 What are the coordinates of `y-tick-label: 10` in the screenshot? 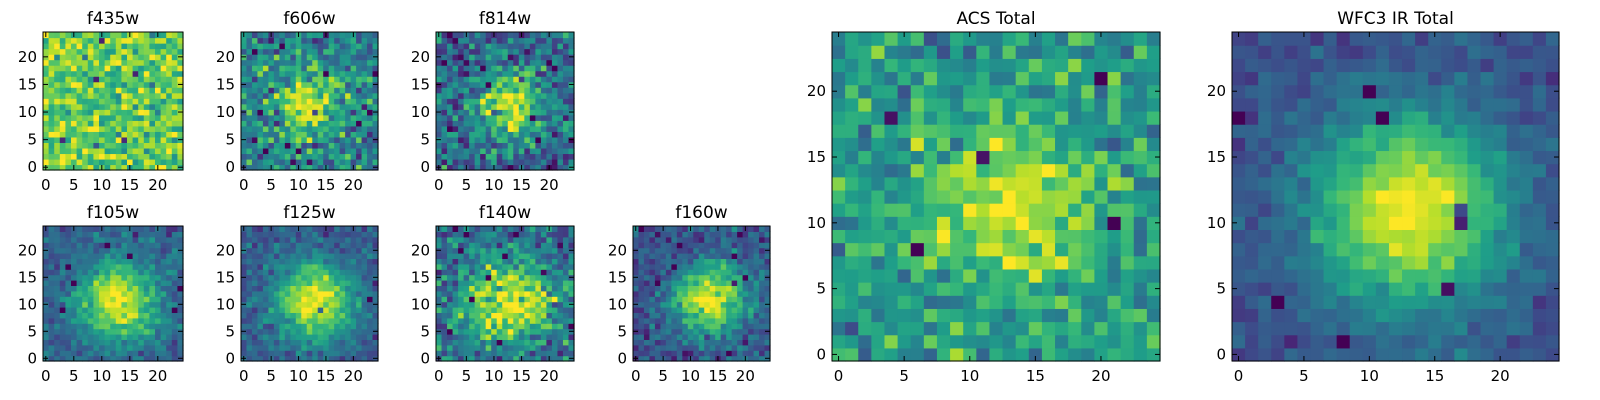 It's located at (225, 304).